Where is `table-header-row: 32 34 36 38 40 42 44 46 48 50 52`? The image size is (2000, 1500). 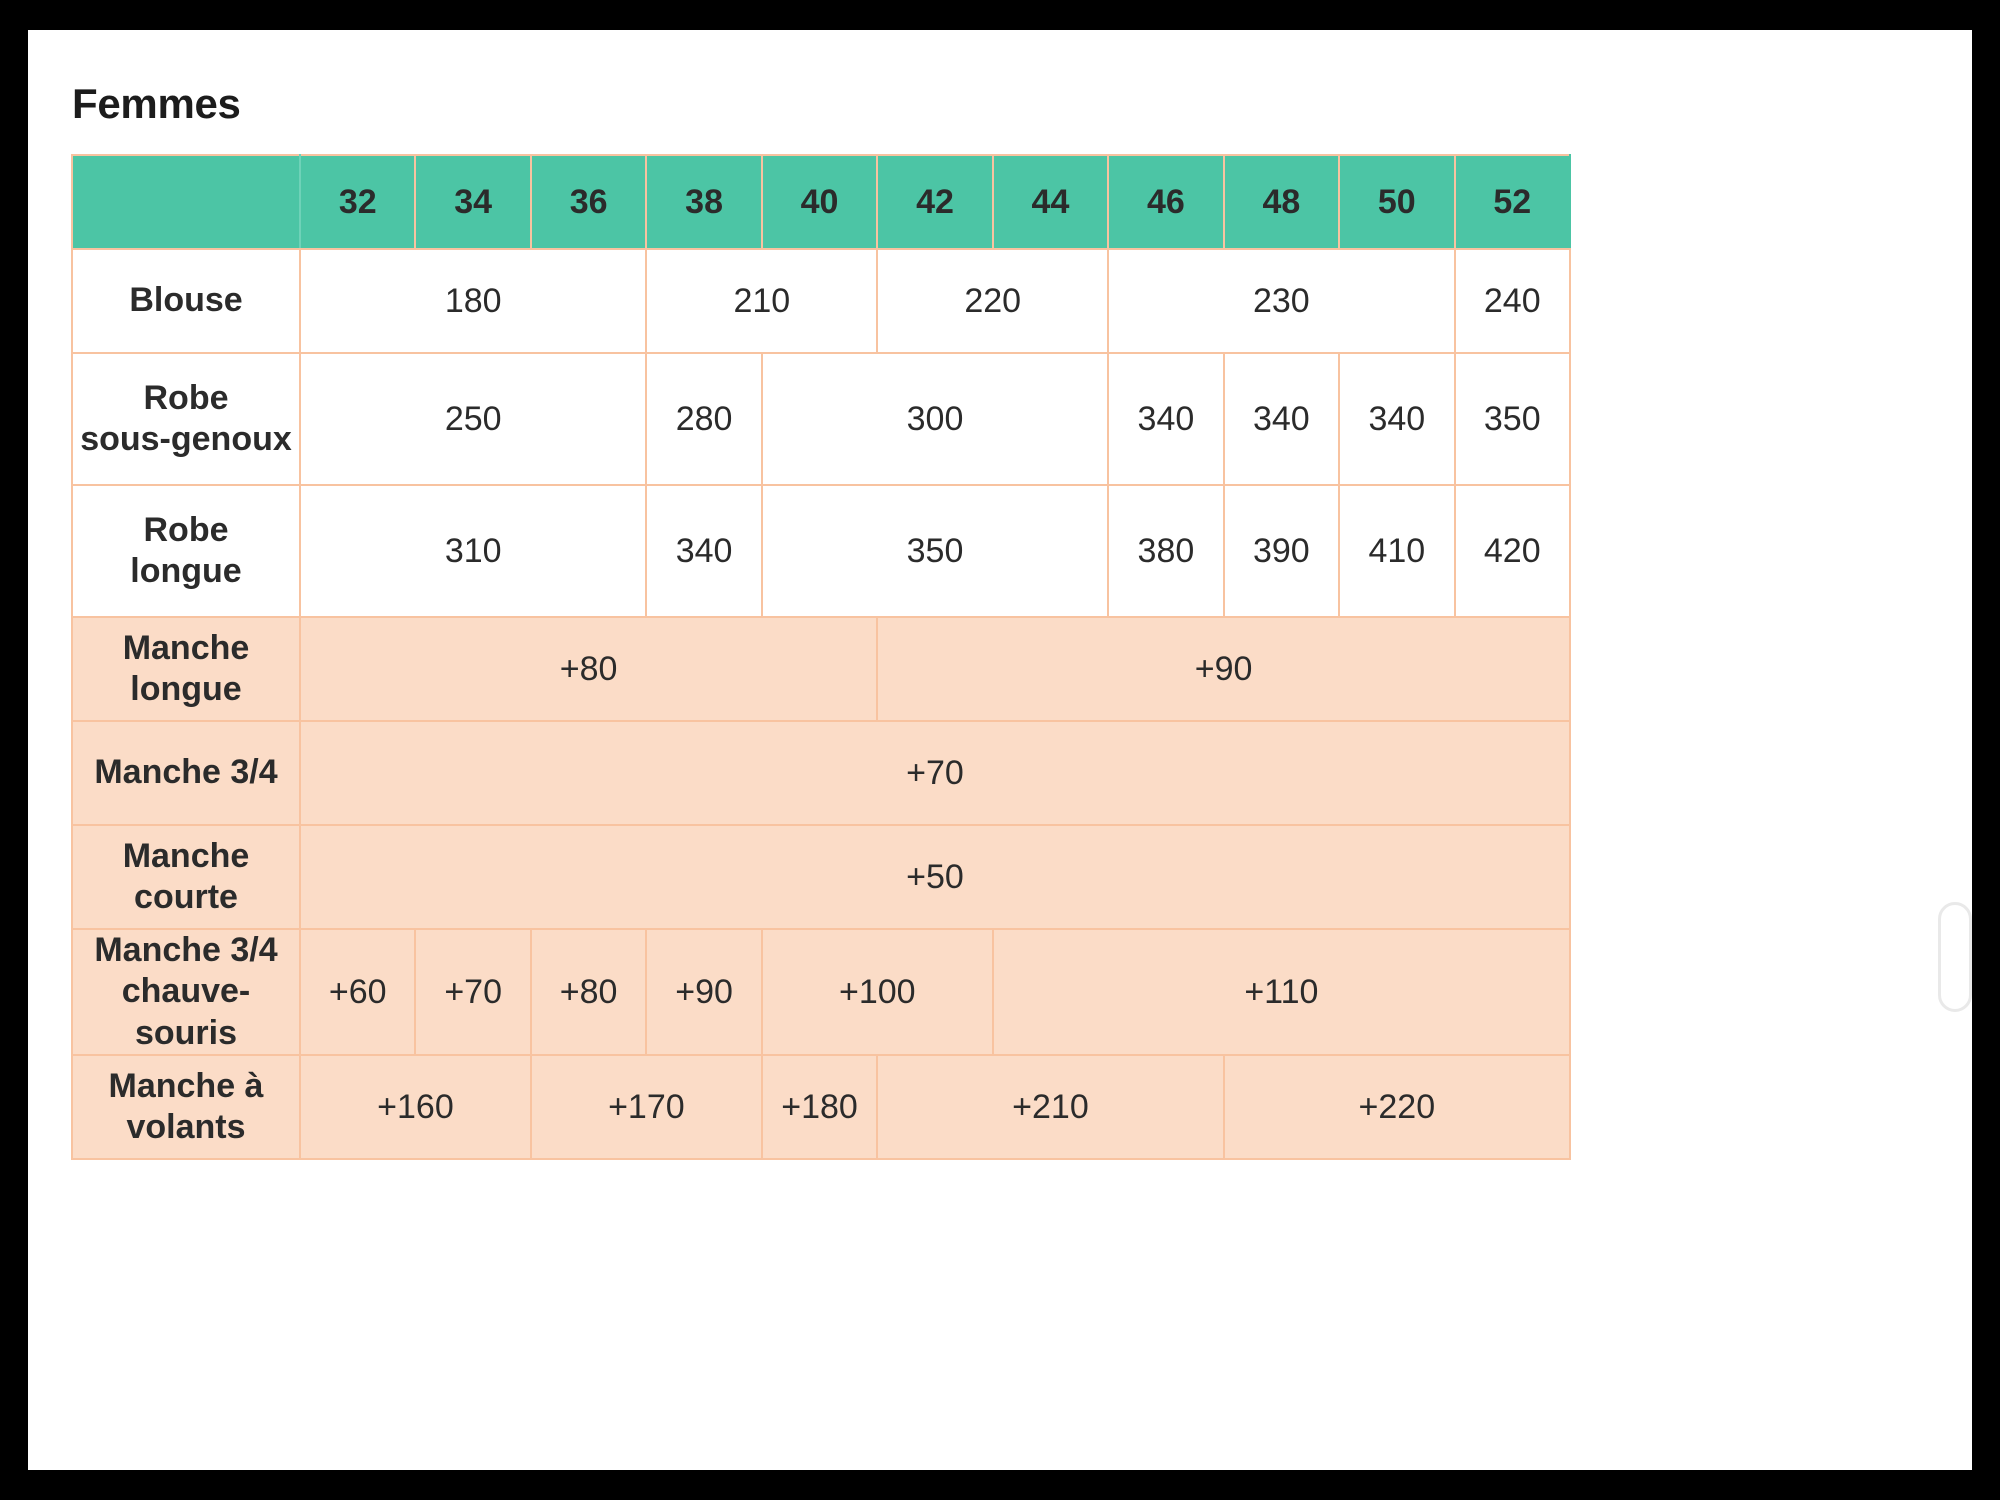 table-header-row: 32 34 36 38 40 42 44 46 48 50 52 is located at coordinates (821, 202).